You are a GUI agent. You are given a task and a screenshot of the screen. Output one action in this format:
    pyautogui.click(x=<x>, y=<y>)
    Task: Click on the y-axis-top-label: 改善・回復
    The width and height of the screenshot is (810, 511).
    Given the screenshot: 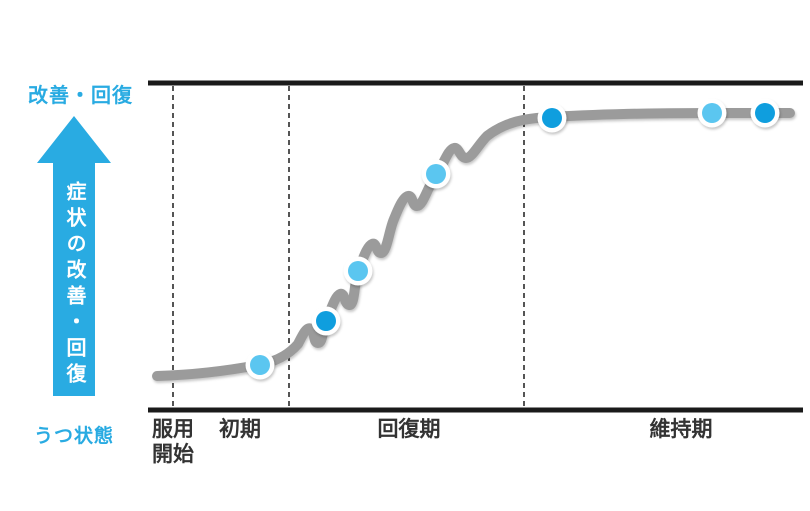 What is the action you would take?
    pyautogui.click(x=80, y=96)
    